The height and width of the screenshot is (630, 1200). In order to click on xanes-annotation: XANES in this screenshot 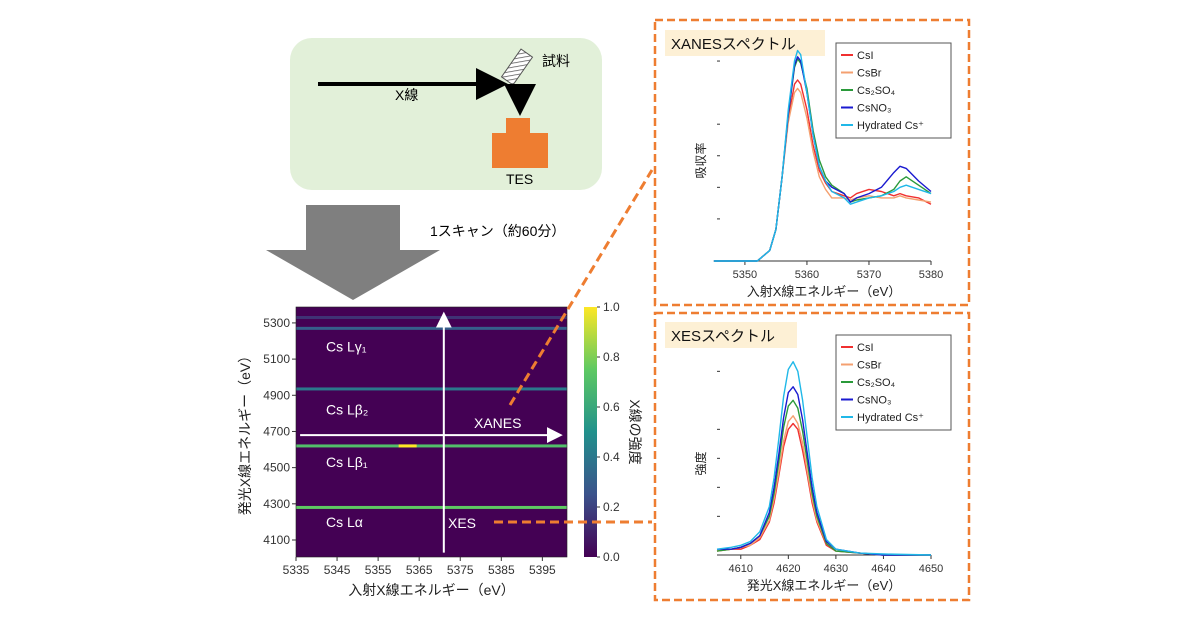, I will do `click(497, 423)`.